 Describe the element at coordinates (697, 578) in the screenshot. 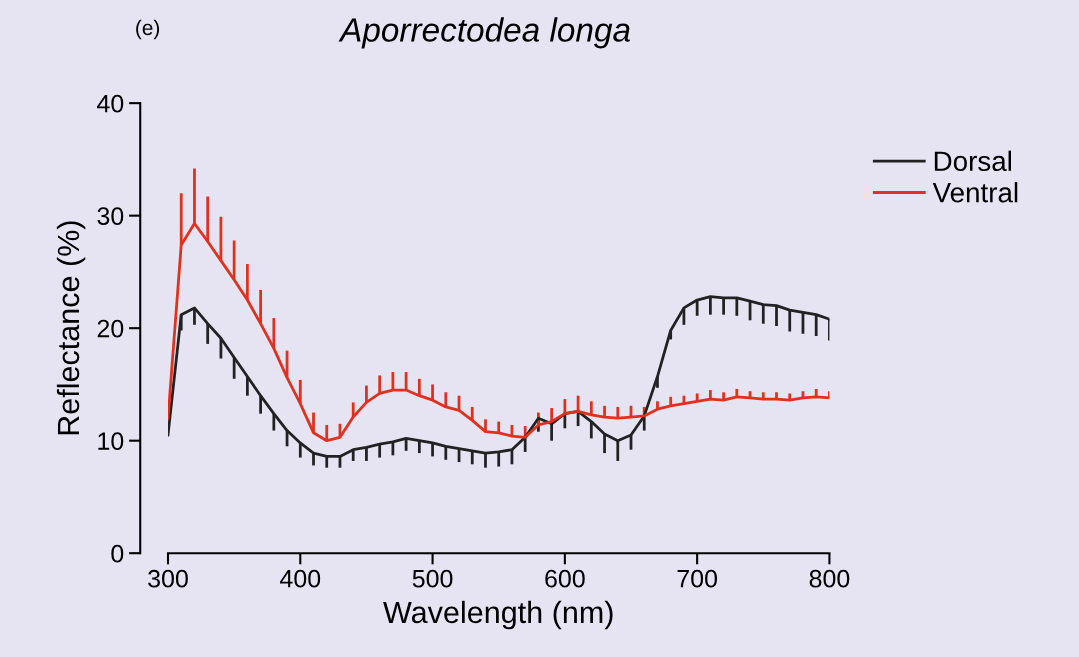

I see `x-tick-label: 700` at that location.